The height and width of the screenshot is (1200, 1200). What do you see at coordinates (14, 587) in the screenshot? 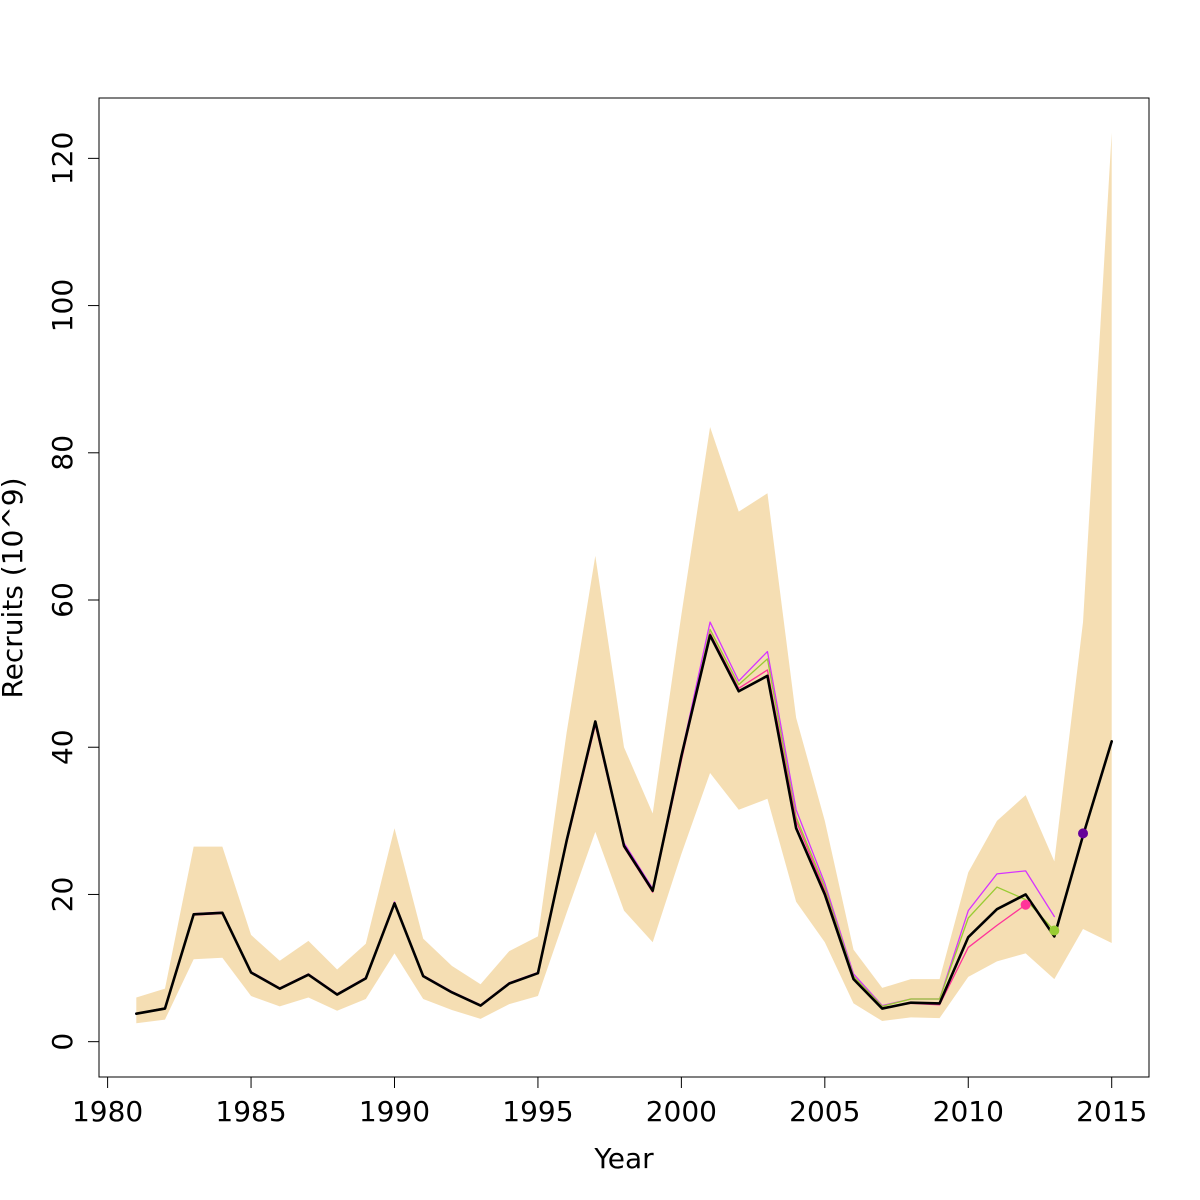
I see `y-axis-title: Recruits (10^9)` at bounding box center [14, 587].